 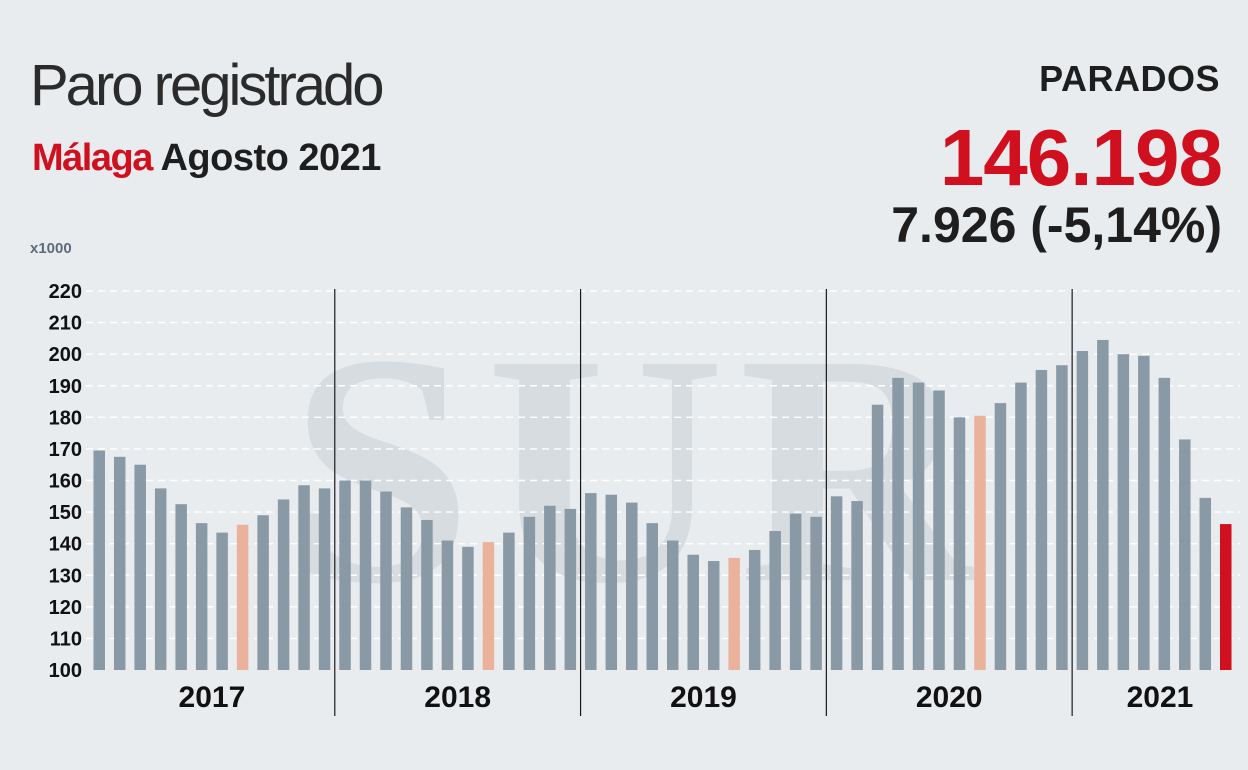 What do you see at coordinates (65, 324) in the screenshot?
I see `y-tick-label: 210` at bounding box center [65, 324].